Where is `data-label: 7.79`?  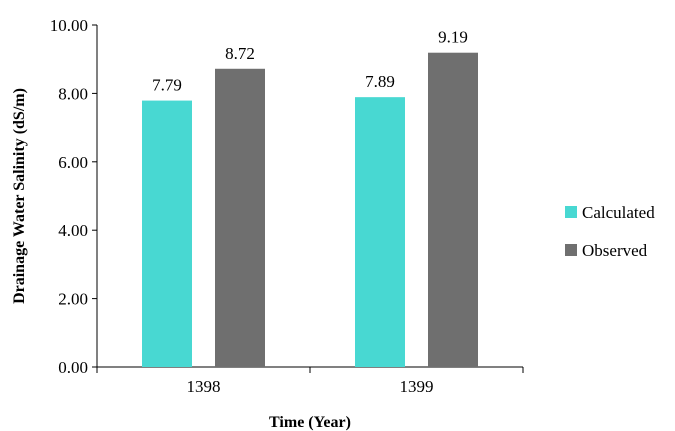
data-label: 7.79 is located at coordinates (167, 85).